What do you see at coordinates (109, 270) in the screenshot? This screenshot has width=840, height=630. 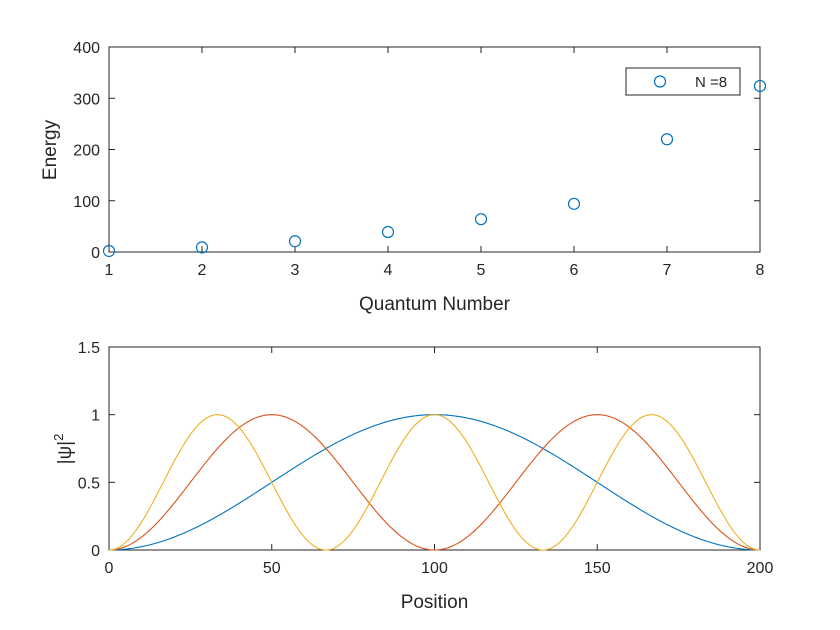 I see `energy-x-tick-label: 1` at bounding box center [109, 270].